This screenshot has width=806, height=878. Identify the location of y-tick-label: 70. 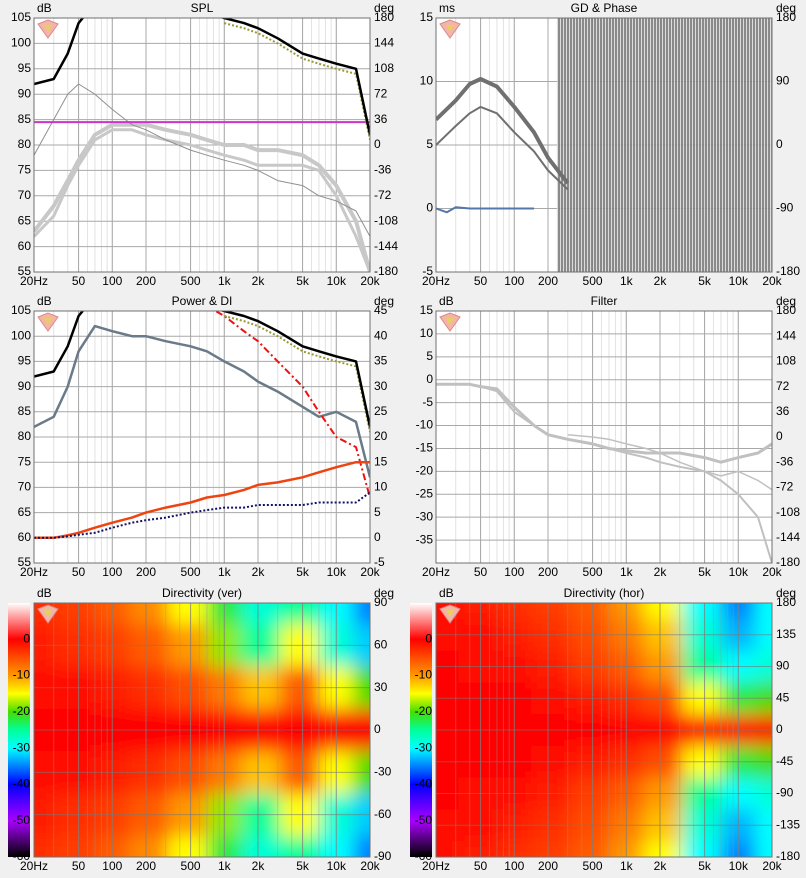
(25, 487).